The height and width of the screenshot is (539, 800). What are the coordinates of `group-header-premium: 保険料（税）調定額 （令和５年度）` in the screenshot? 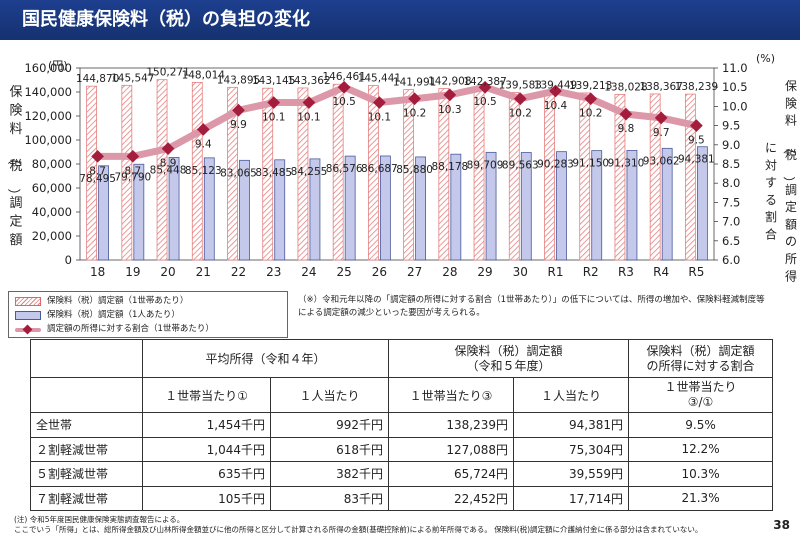 It's located at (509, 358).